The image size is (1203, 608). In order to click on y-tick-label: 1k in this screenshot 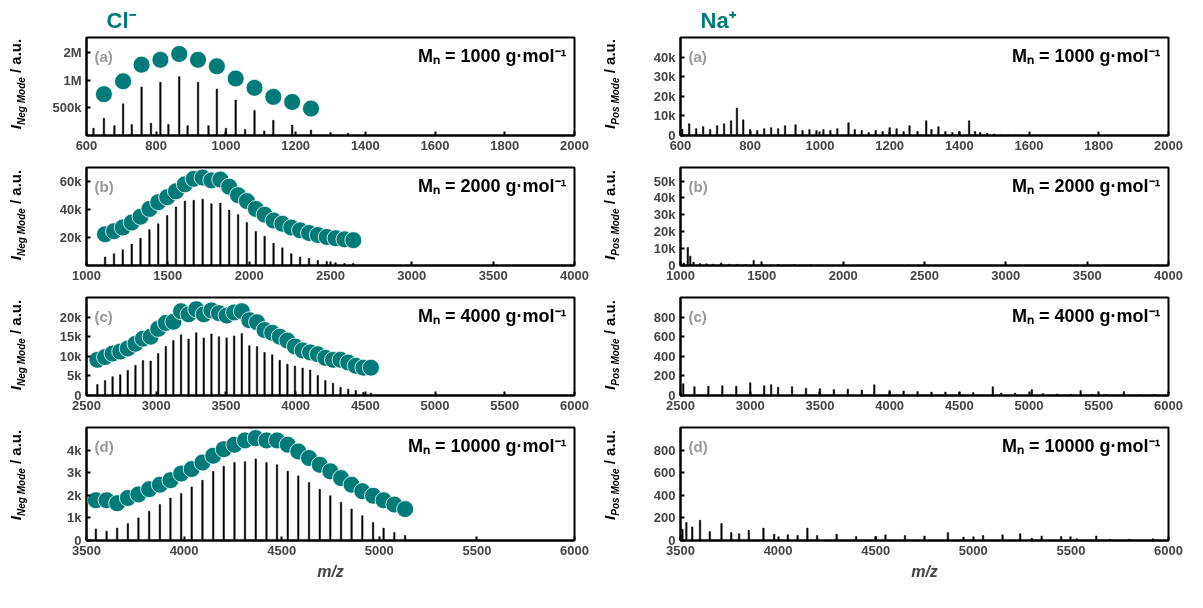, I will do `click(75, 518)`.